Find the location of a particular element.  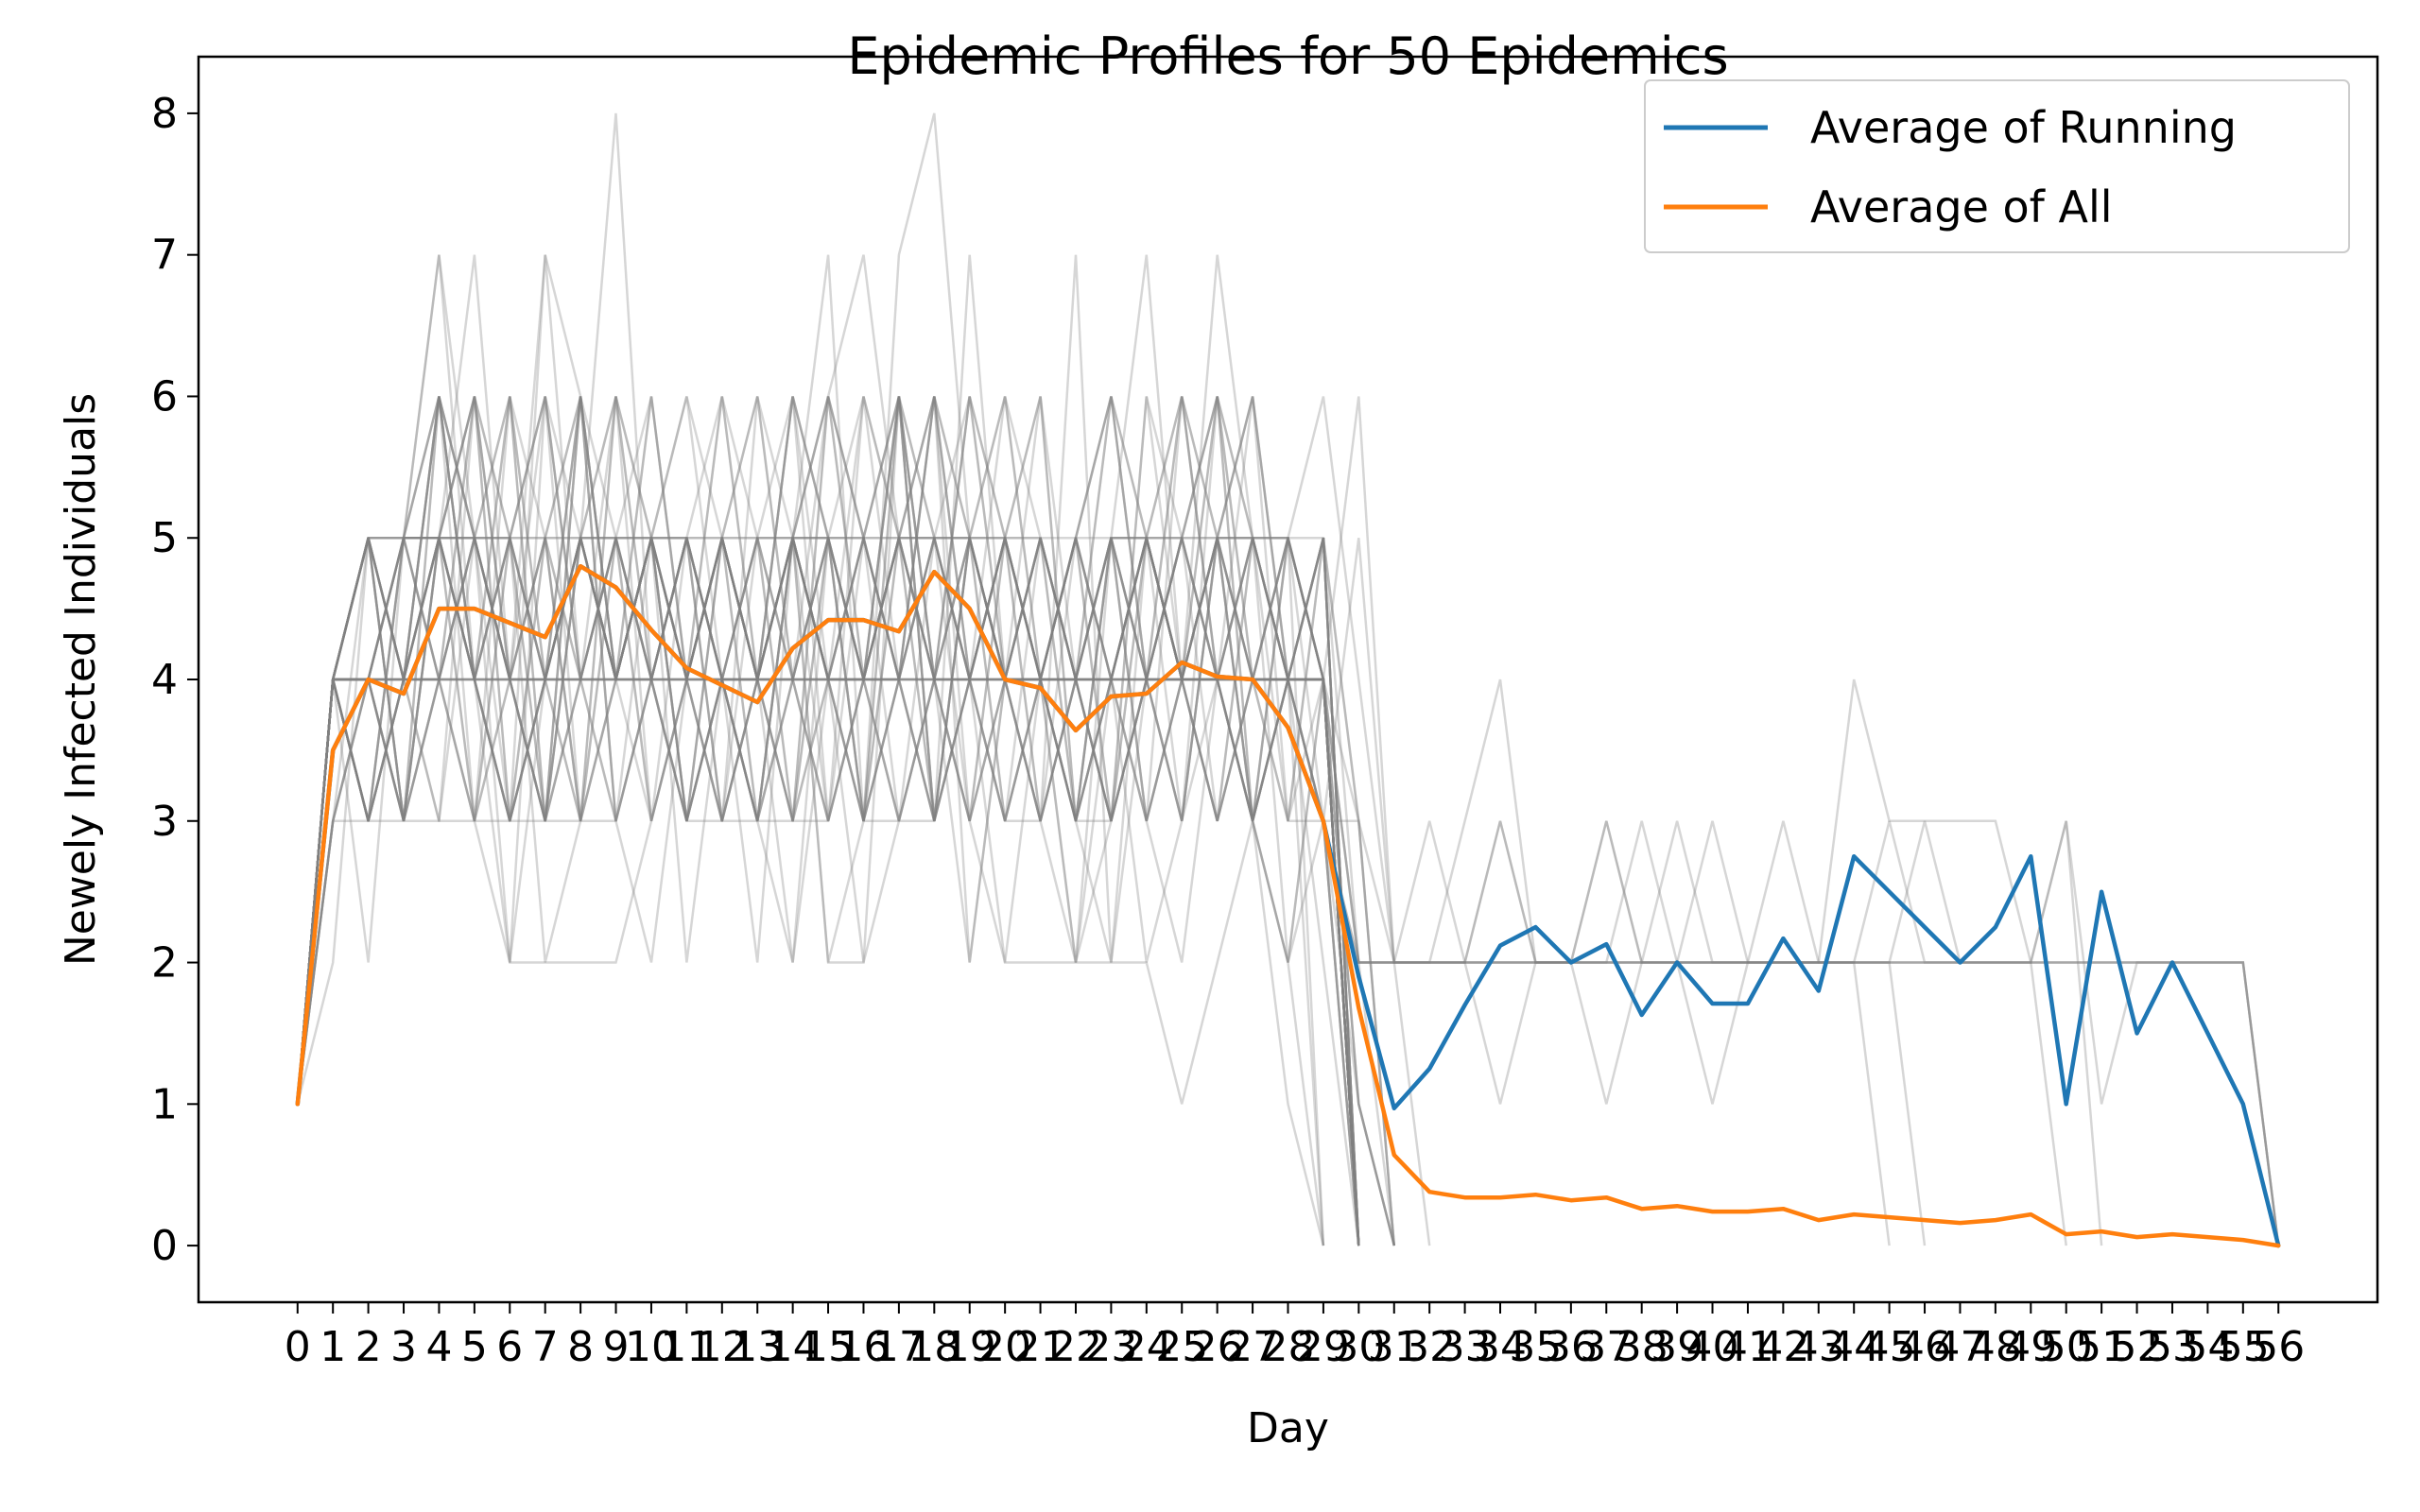

legend-box is located at coordinates (1997, 166).